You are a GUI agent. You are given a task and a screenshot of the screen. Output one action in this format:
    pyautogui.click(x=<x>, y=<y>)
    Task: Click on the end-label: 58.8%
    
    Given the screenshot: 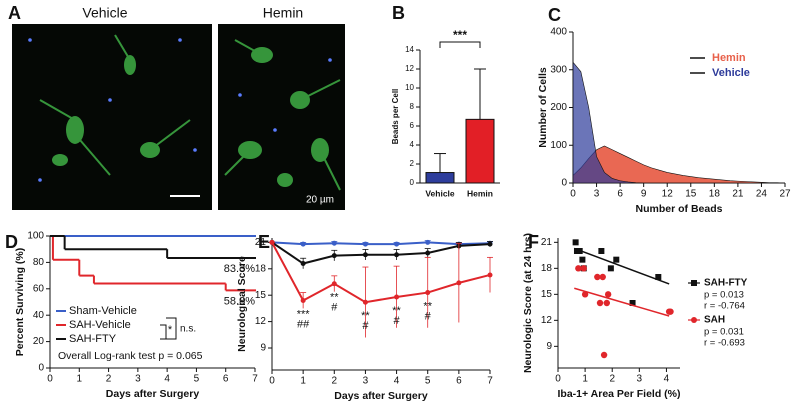 What is the action you would take?
    pyautogui.click(x=239, y=301)
    